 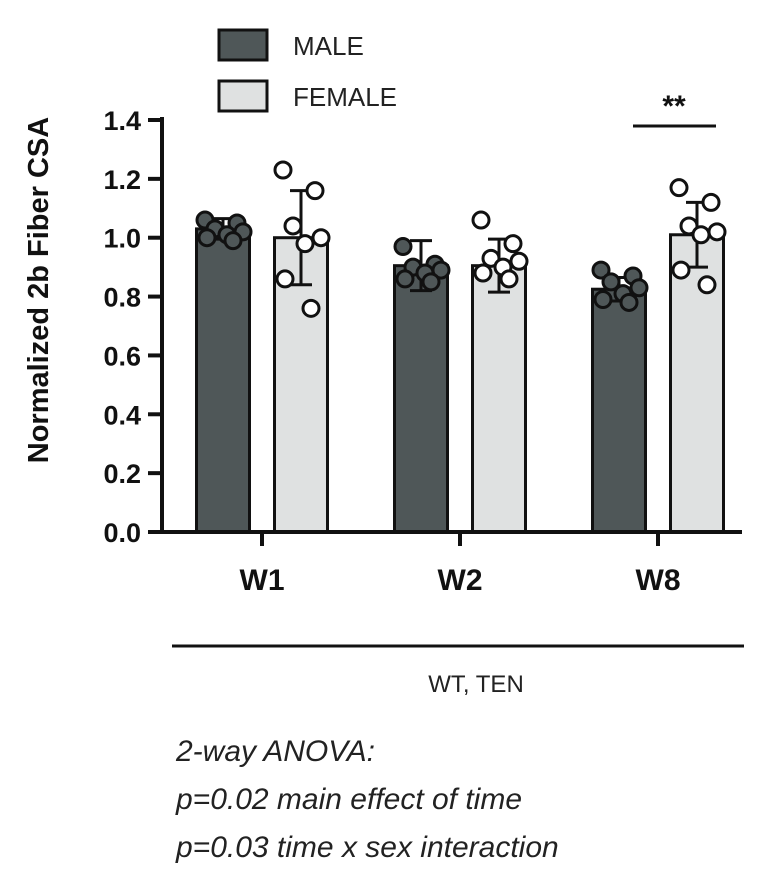 What do you see at coordinates (328, 46) in the screenshot?
I see `legend-label-male: MALE` at bounding box center [328, 46].